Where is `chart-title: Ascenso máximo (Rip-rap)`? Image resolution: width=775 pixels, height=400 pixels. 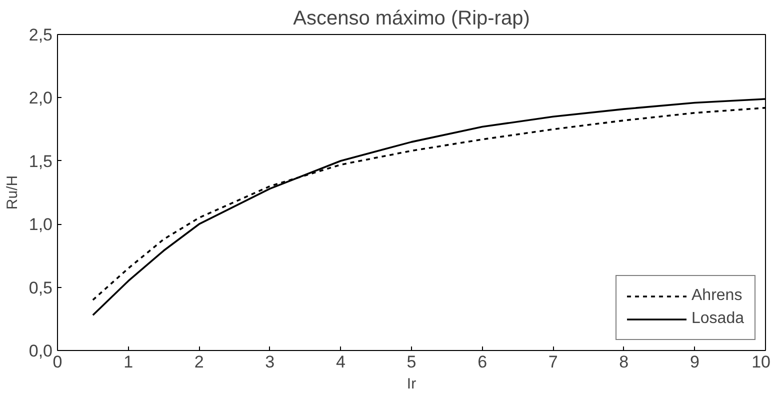 chart-title: Ascenso máximo (Rip-rap) is located at coordinates (411, 19).